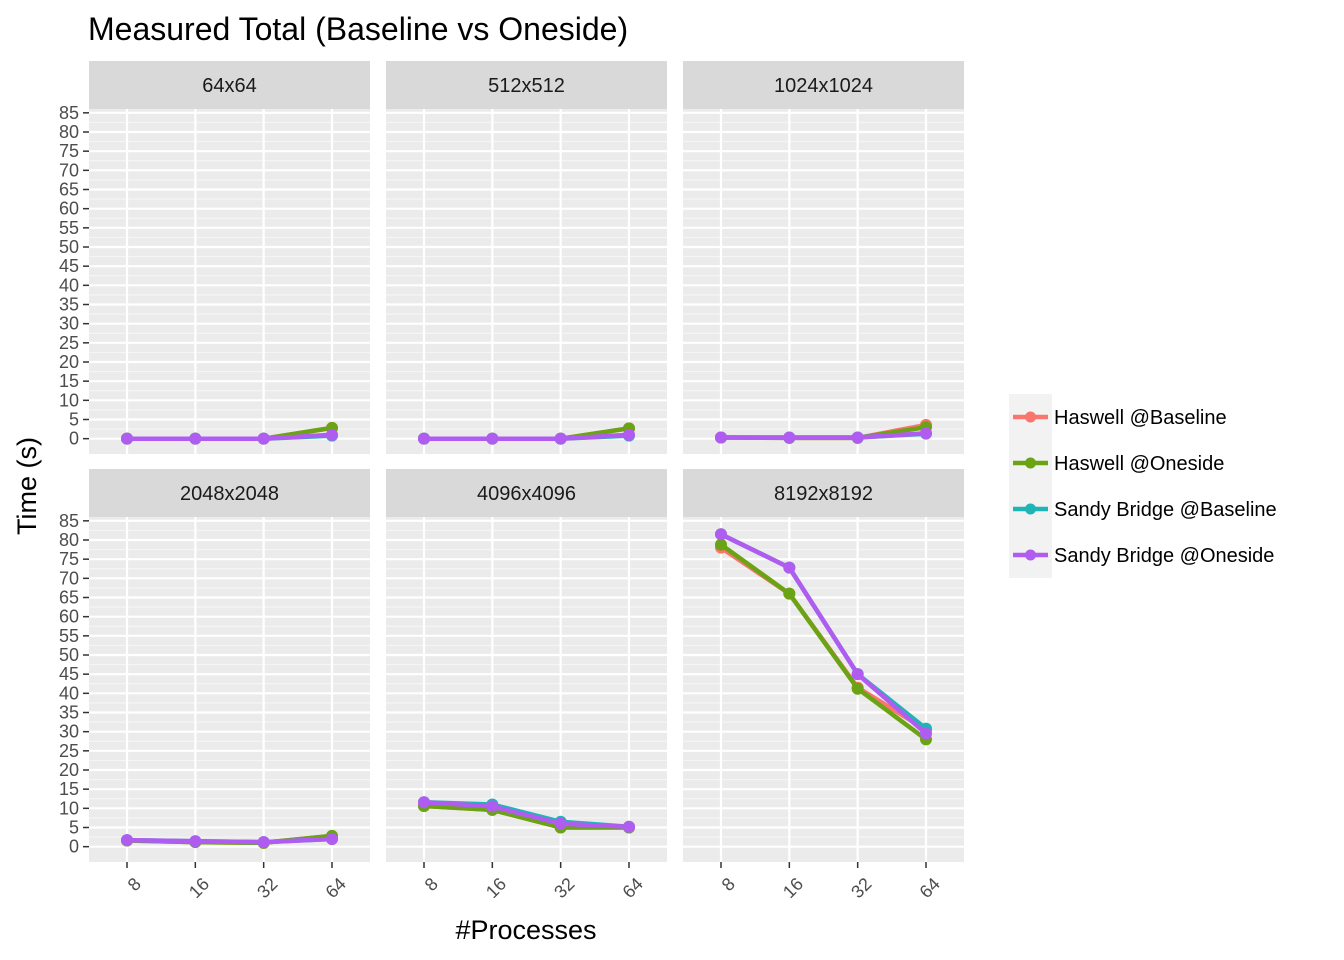 This screenshot has height=960, width=1344. What do you see at coordinates (69, 540) in the screenshot?
I see `y-tick-label: 80` at bounding box center [69, 540].